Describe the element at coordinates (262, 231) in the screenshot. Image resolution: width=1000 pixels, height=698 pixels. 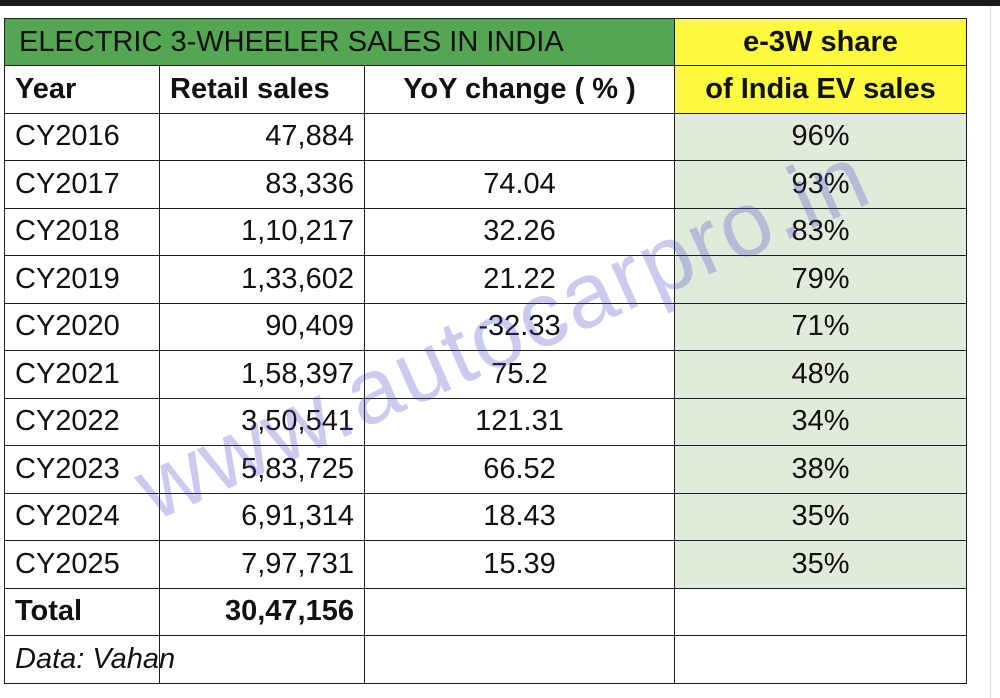
I see `cell-retail-sales: 1,10,217` at that location.